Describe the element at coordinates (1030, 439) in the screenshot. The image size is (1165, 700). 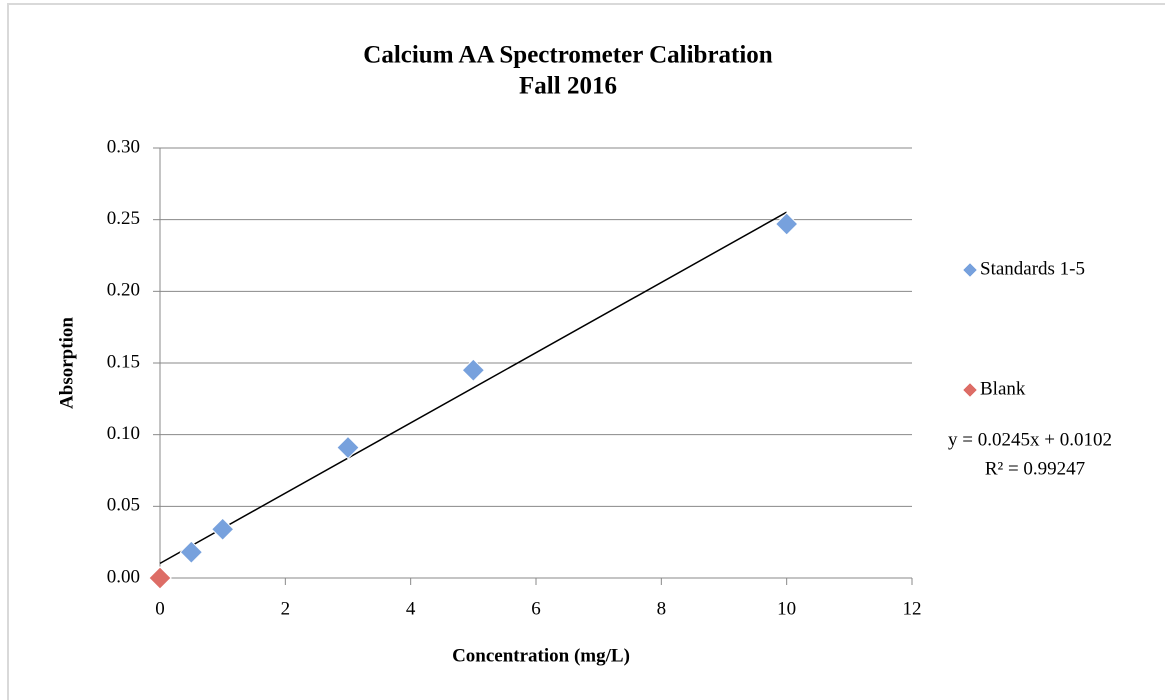
I see `trendline-equation: y = 0.0245x + 0.0102` at that location.